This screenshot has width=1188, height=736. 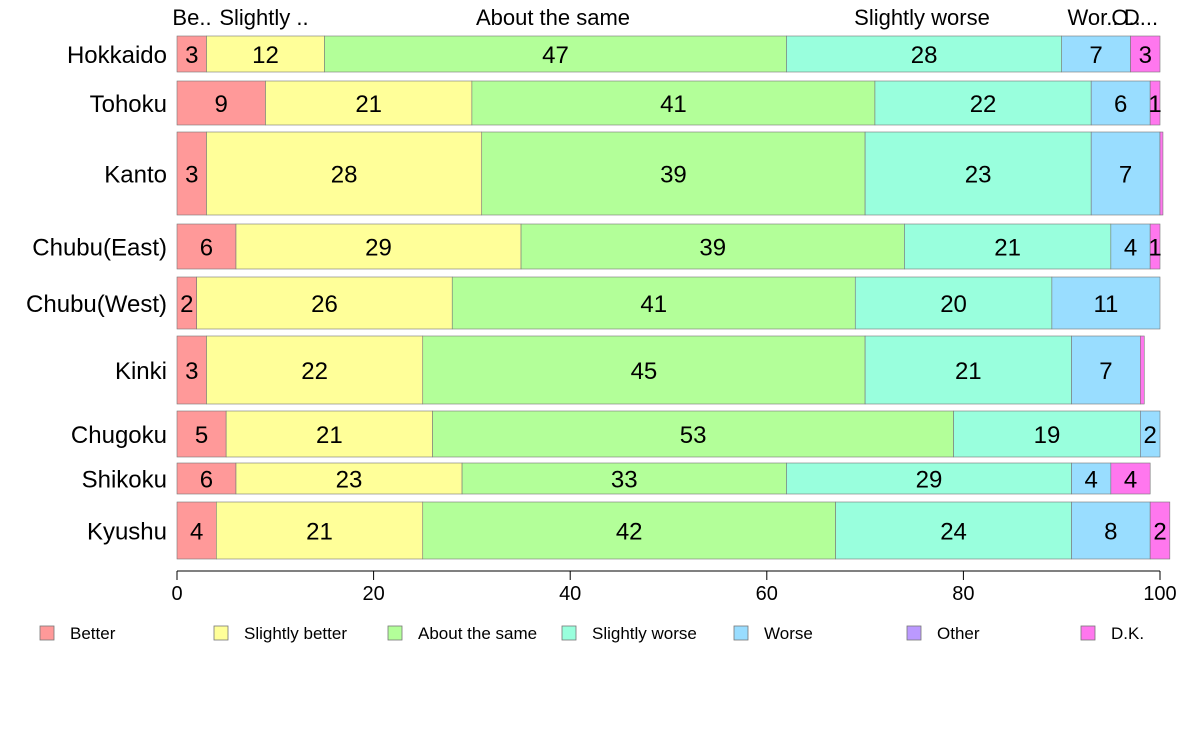 I want to click on bar-chubu-west-about-the-same, so click(x=653, y=303).